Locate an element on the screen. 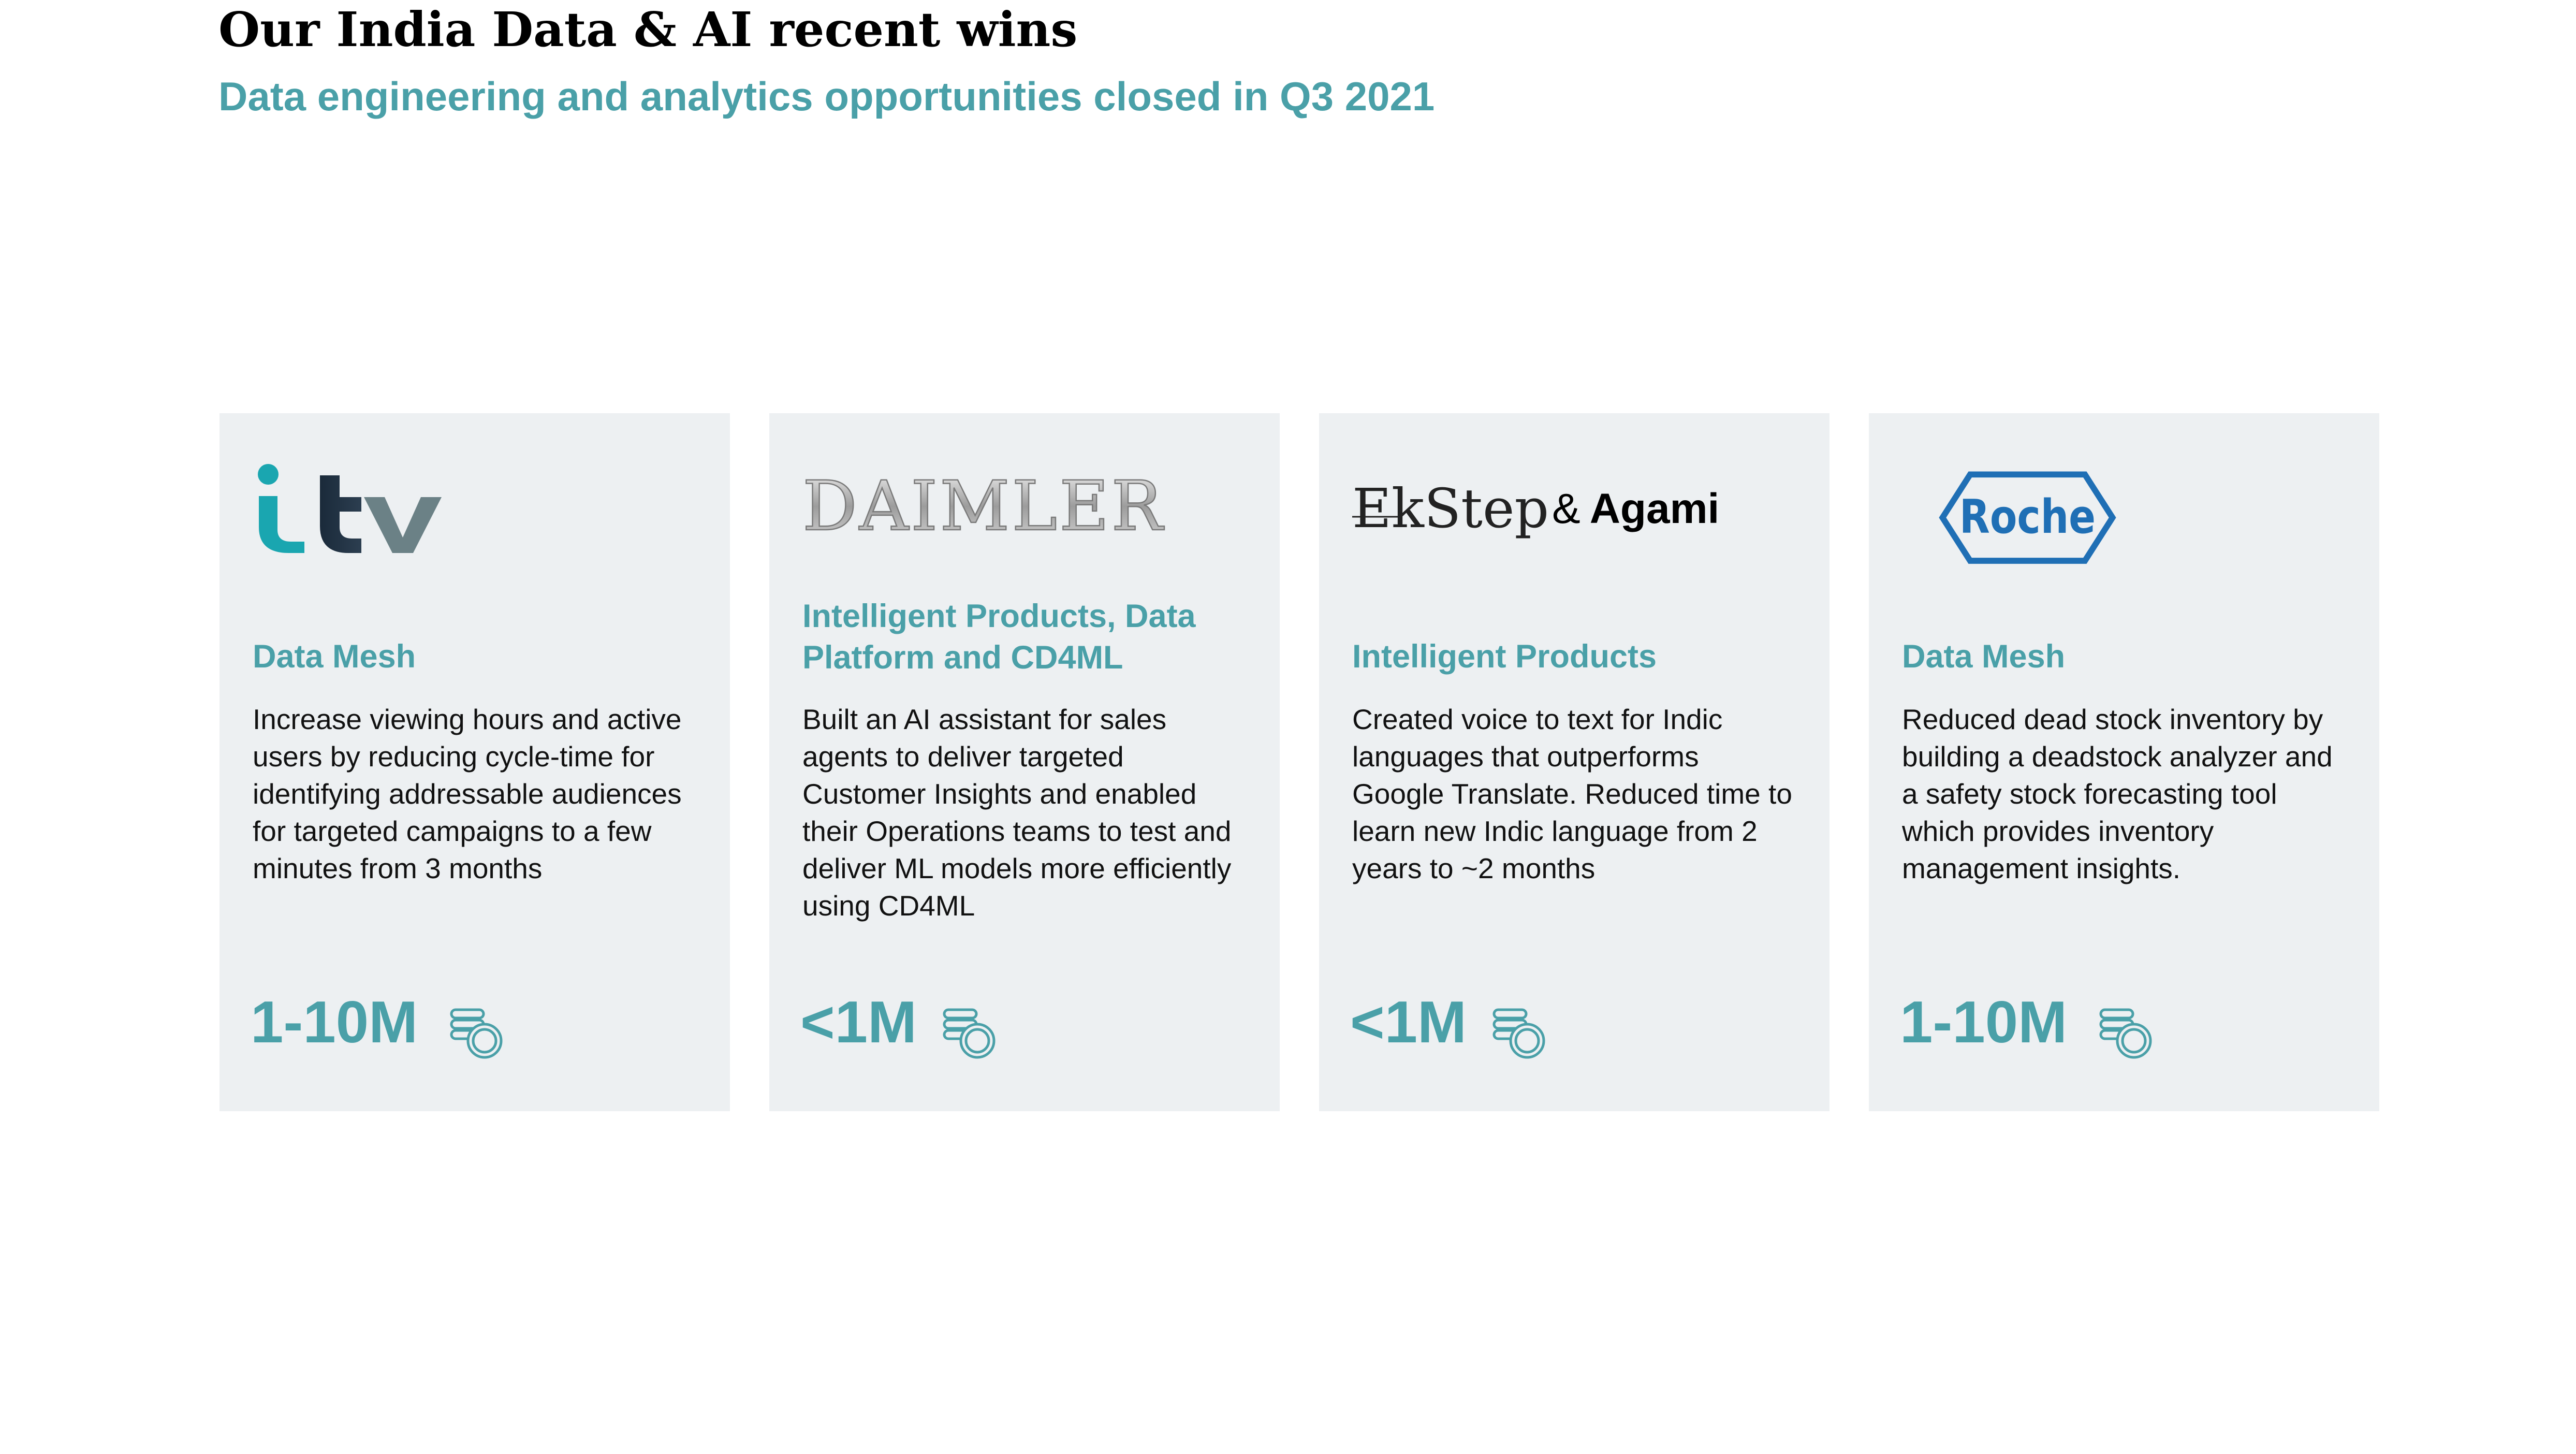  agami-logo: & Agami is located at coordinates (1636, 508).